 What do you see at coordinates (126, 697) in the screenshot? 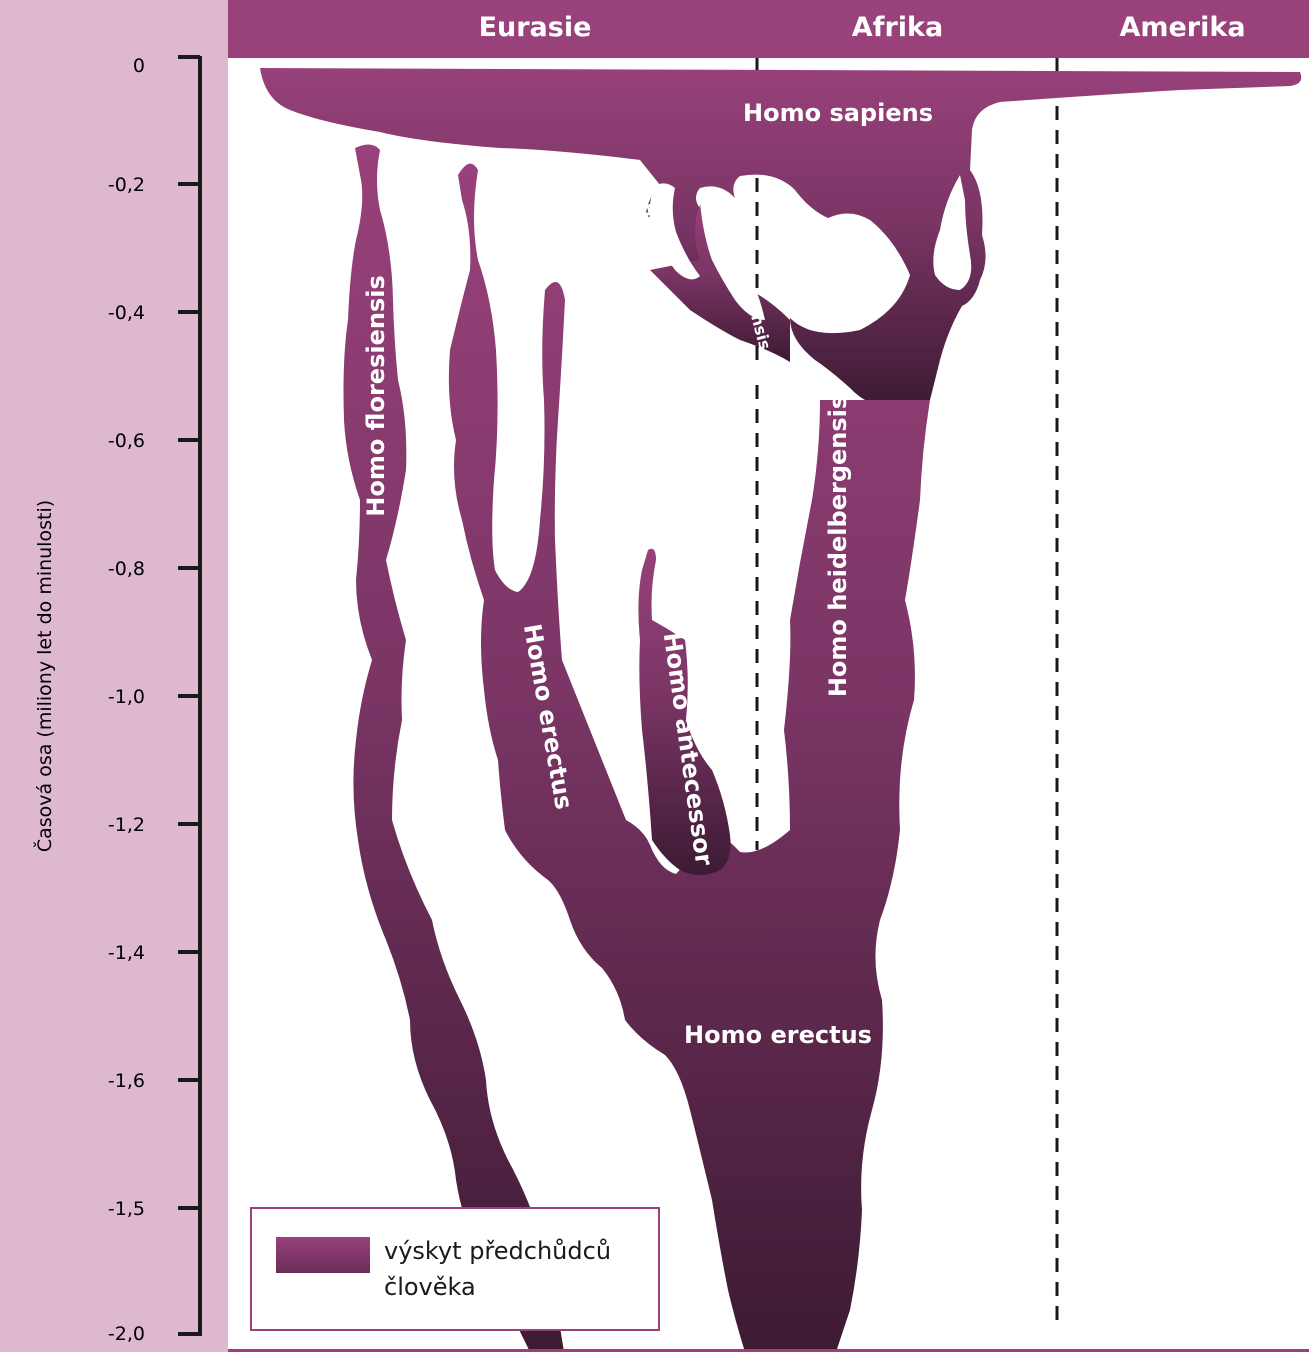
I see `tick-label: -1,0` at bounding box center [126, 697].